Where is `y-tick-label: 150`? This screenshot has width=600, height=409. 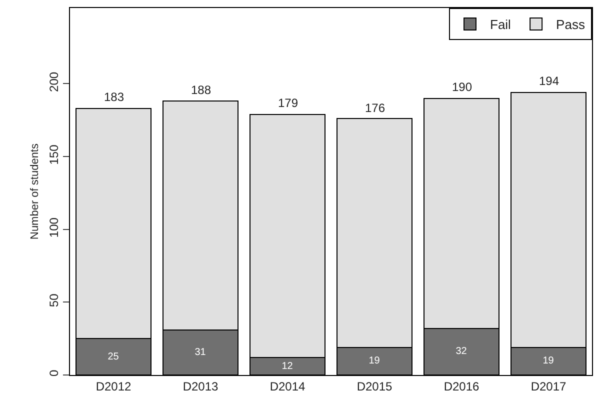 y-tick-label: 150 is located at coordinates (54, 154).